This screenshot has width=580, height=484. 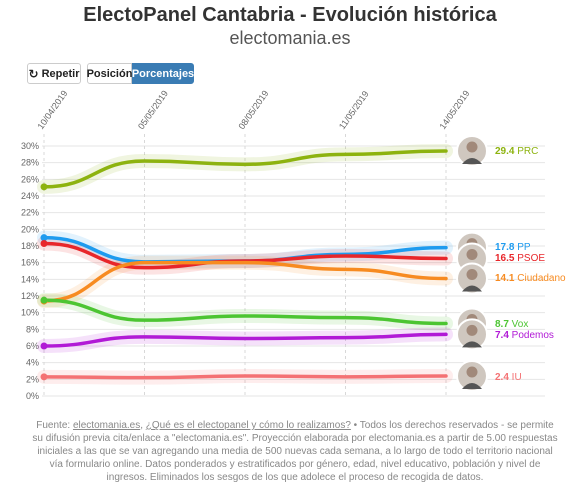 What do you see at coordinates (511, 324) in the screenshot?
I see `series-label-vox: 8.7 Vox` at bounding box center [511, 324].